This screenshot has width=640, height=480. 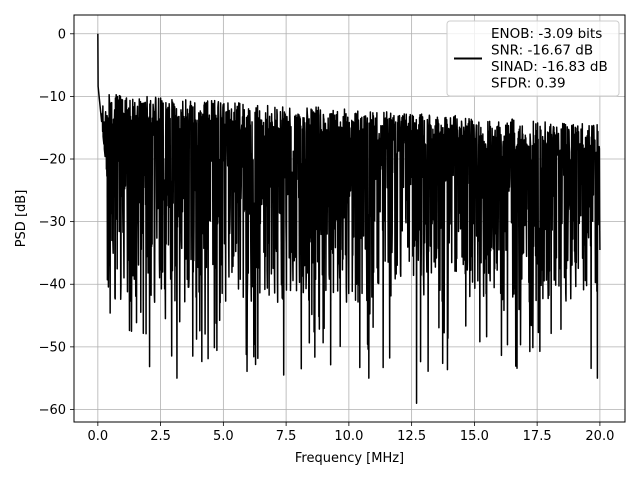 What do you see at coordinates (528, 84) in the screenshot?
I see `legend-sfdr: SFDR: 0.39` at bounding box center [528, 84].